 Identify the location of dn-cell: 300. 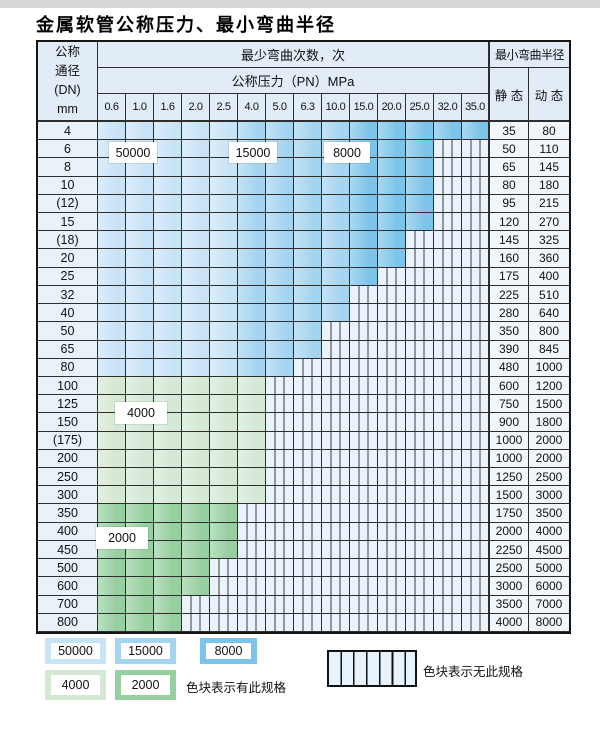
(68, 495).